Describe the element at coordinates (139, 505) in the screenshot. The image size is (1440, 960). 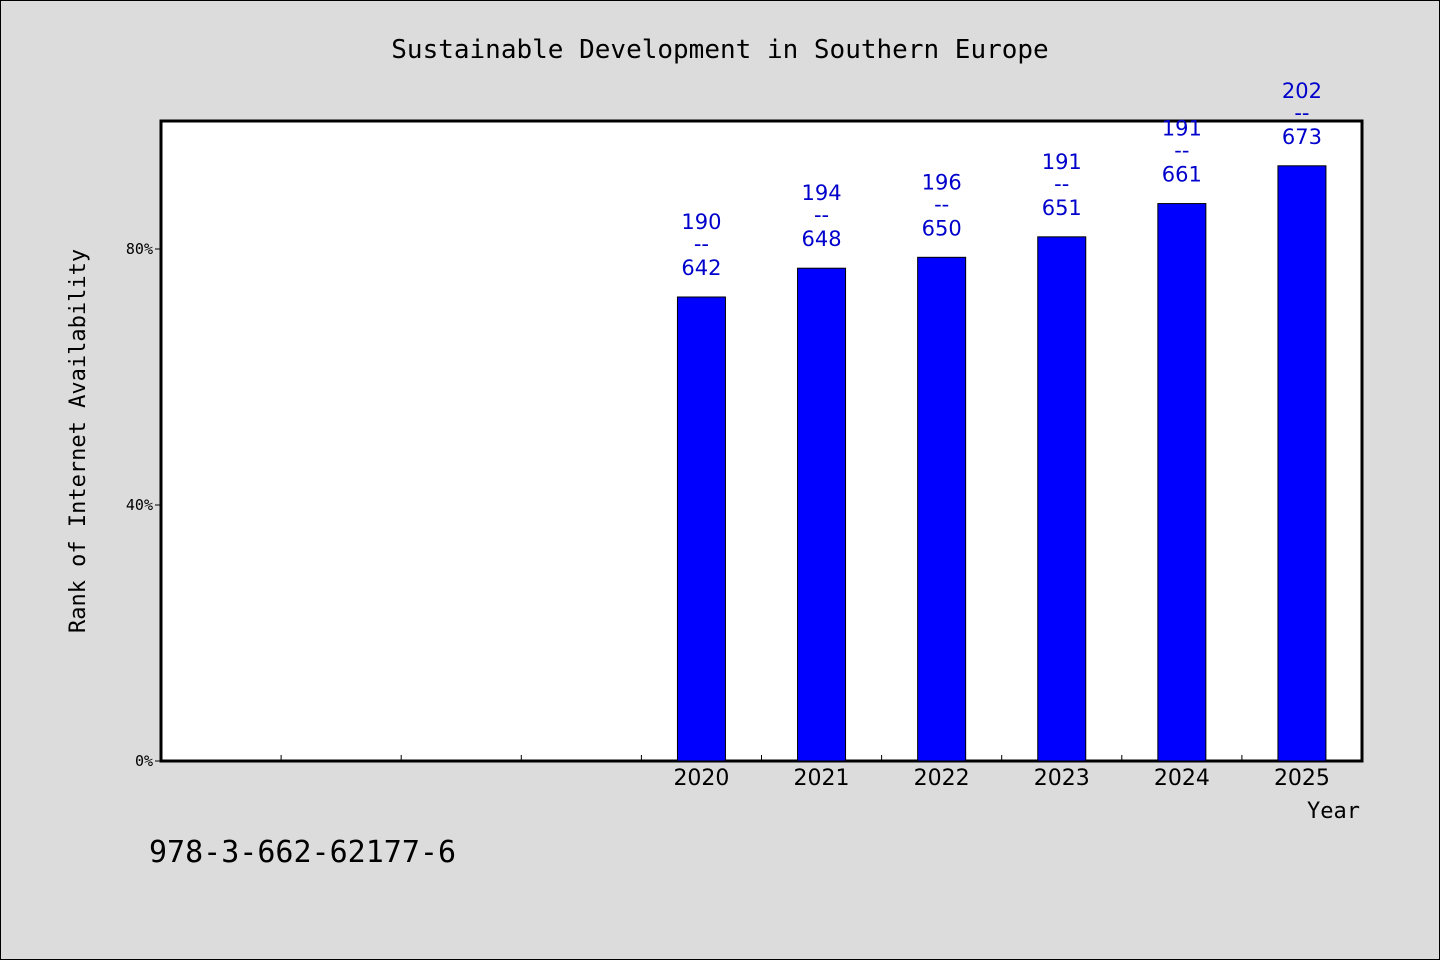
I see `y-tick-label: 40%` at that location.